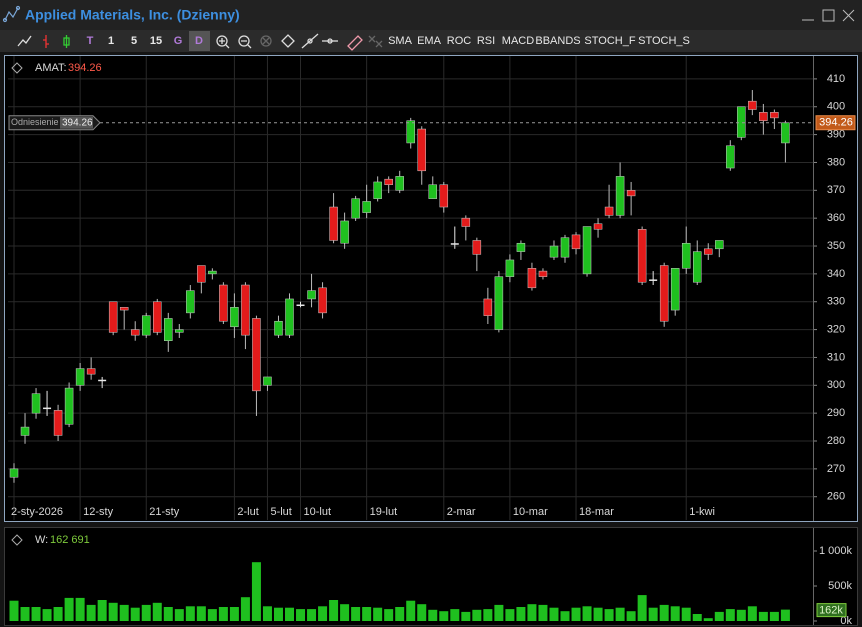 This screenshot has width=862, height=627. Describe the element at coordinates (90, 41) in the screenshot. I see `period-button: T` at that location.